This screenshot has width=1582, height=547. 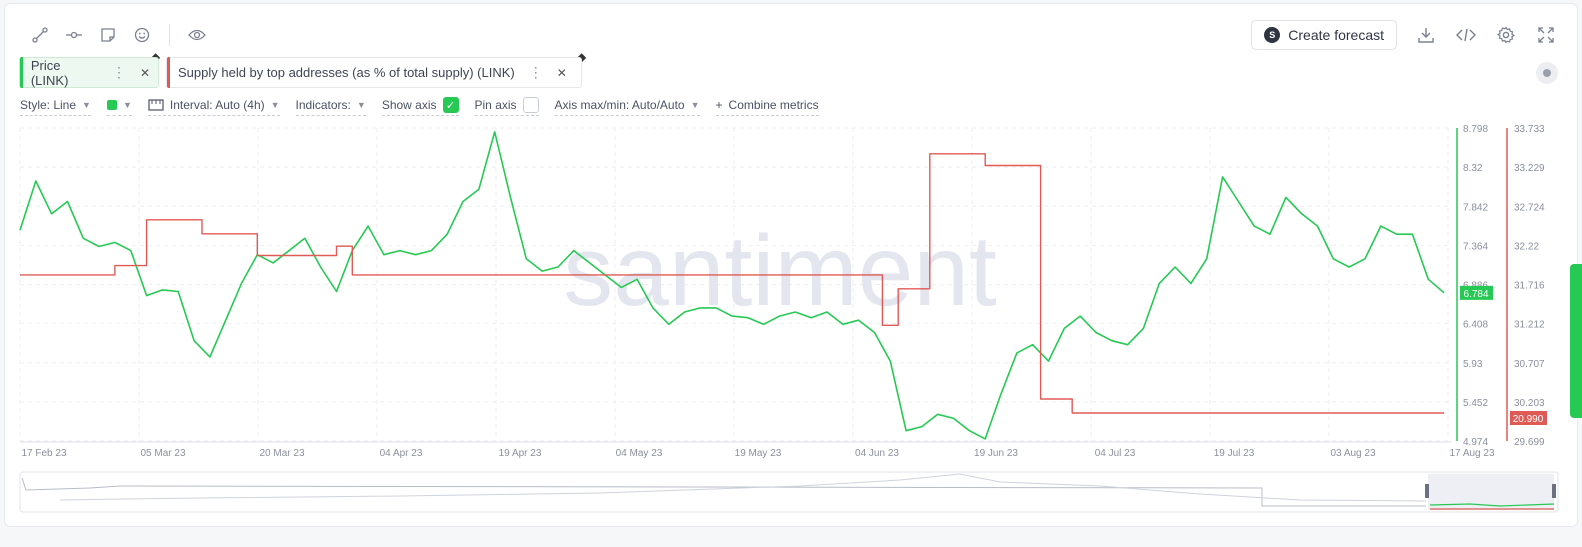 I want to click on note-icon, so click(x=108, y=35).